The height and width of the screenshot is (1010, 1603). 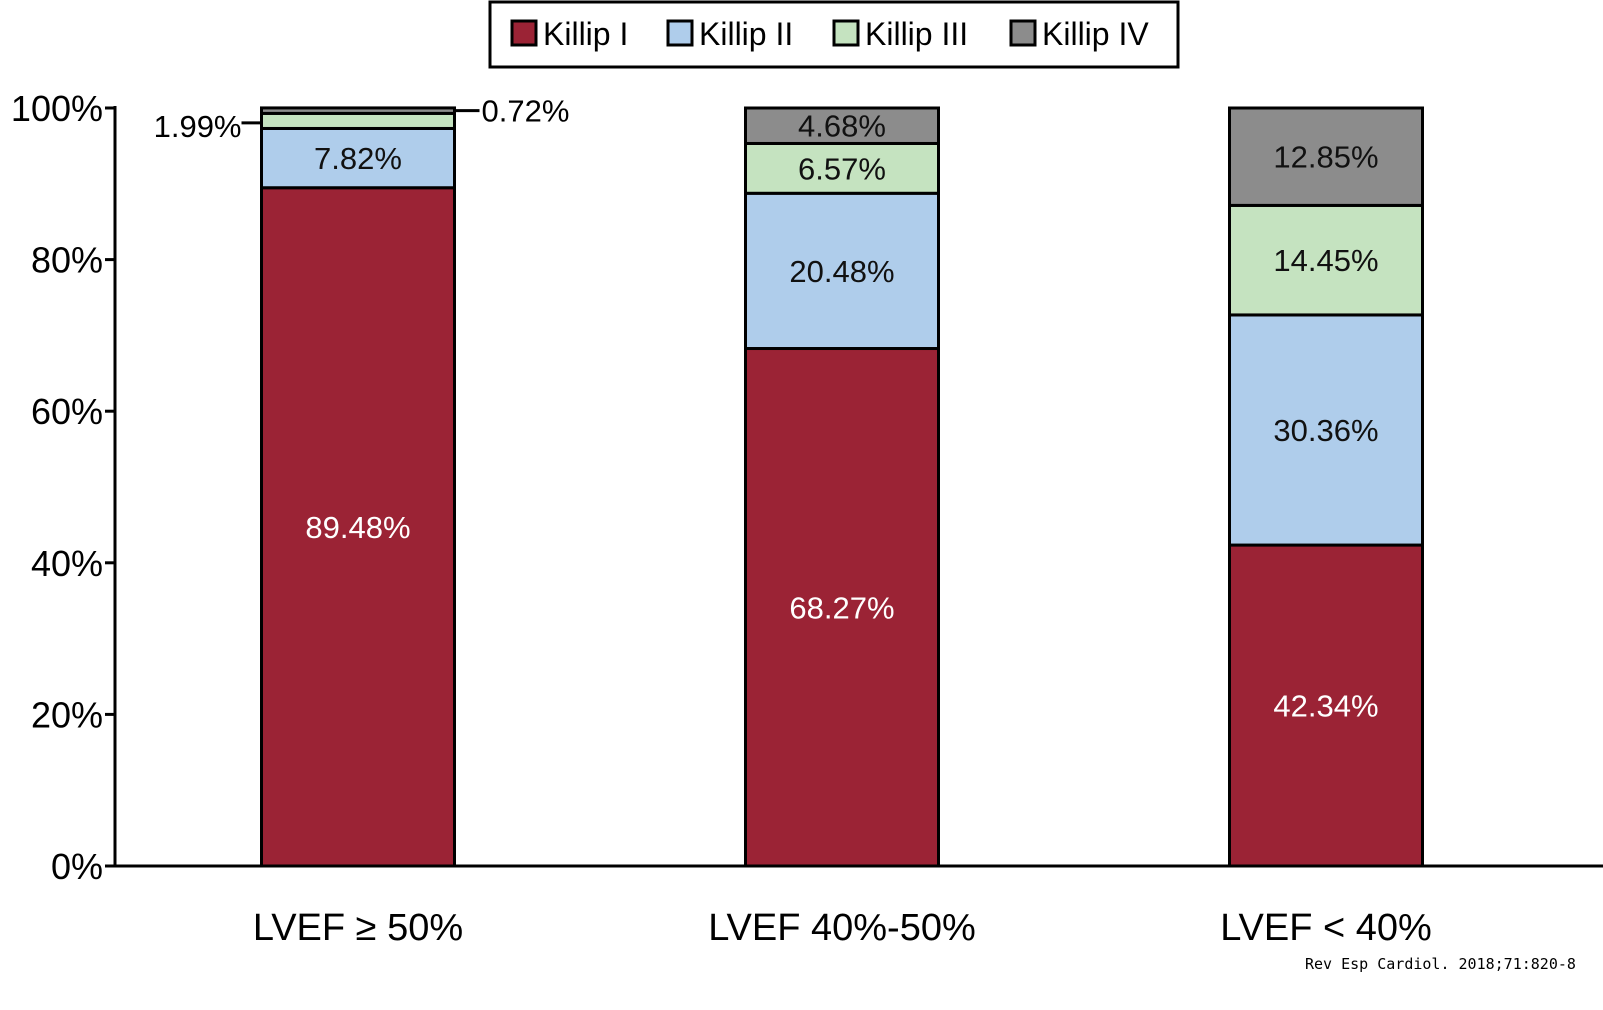 What do you see at coordinates (67, 714) in the screenshot?
I see `y-tick-label: 20%` at bounding box center [67, 714].